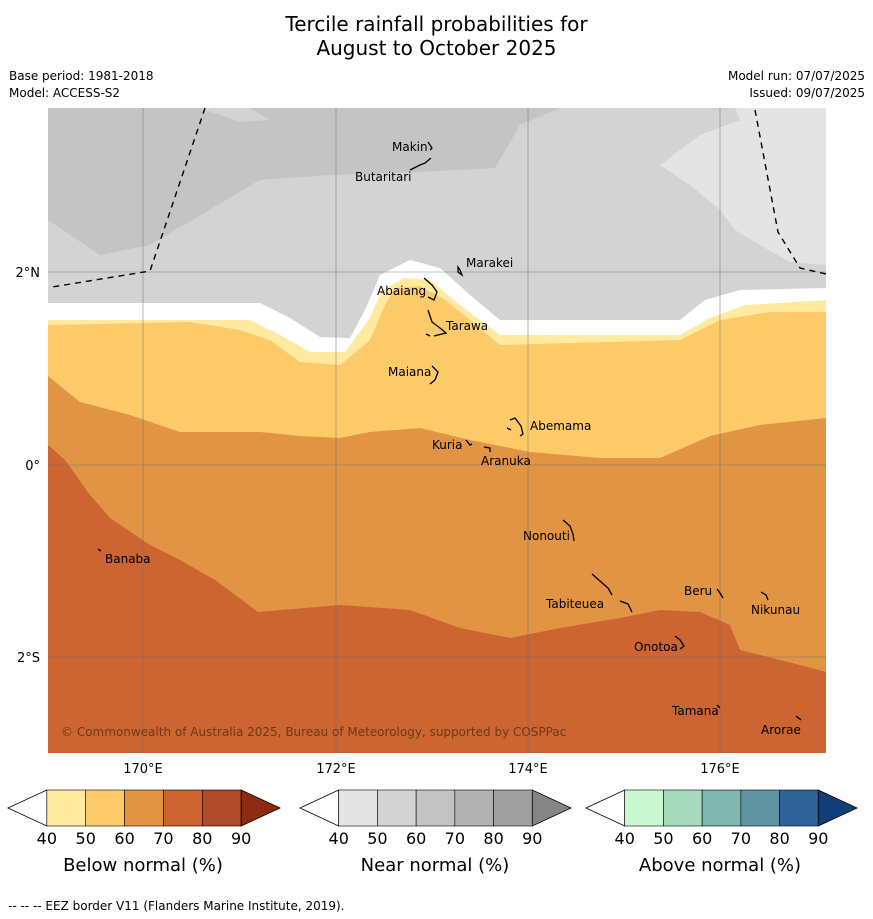  What do you see at coordinates (493, 838) in the screenshot?
I see `colorbar-near-tick-80: 80` at bounding box center [493, 838].